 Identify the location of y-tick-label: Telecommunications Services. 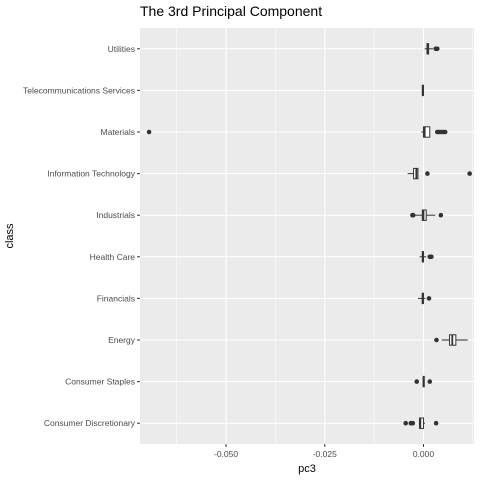
(79, 90).